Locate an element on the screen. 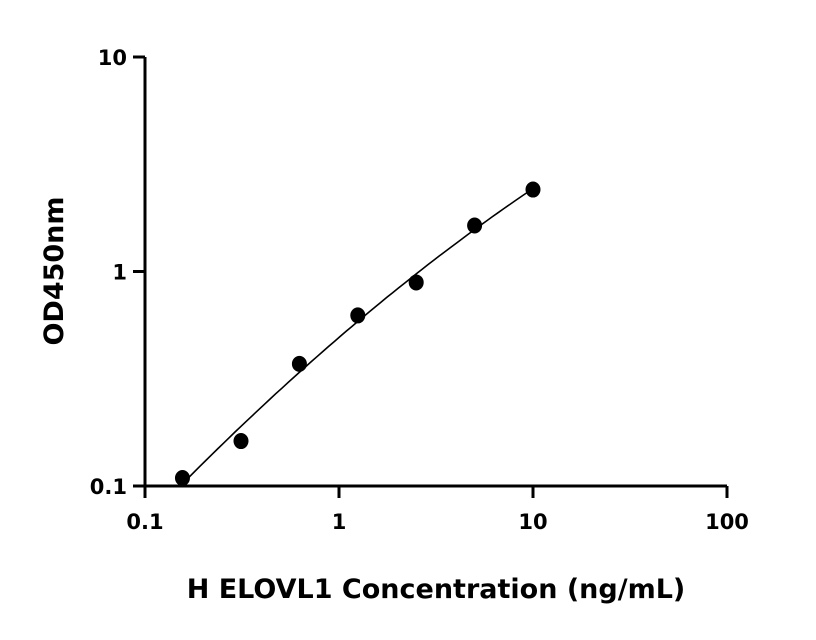  x-tick-label: 10 is located at coordinates (532, 522).